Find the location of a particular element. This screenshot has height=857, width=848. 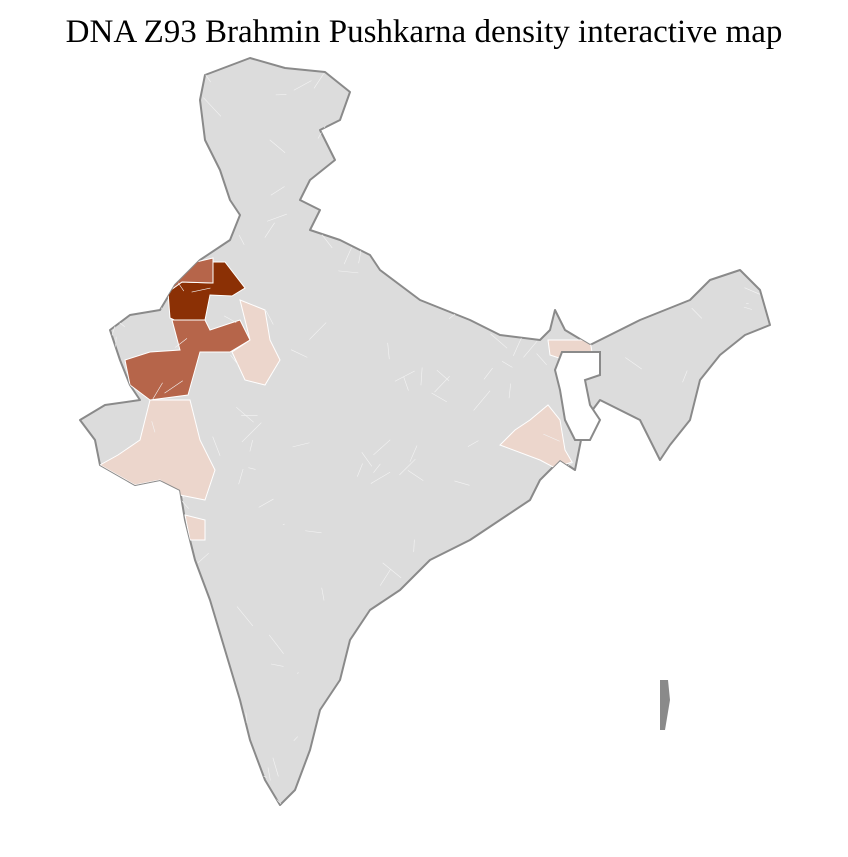

region-low-east-raj is located at coordinates (256, 342).